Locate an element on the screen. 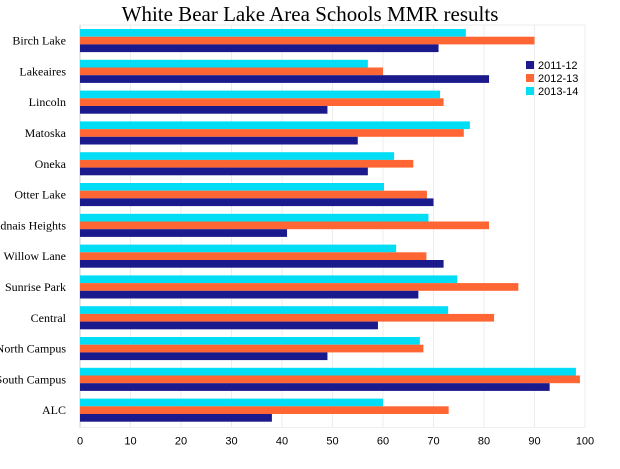 This screenshot has height=469, width=620. legend-label: 2011-12 is located at coordinates (558, 66).